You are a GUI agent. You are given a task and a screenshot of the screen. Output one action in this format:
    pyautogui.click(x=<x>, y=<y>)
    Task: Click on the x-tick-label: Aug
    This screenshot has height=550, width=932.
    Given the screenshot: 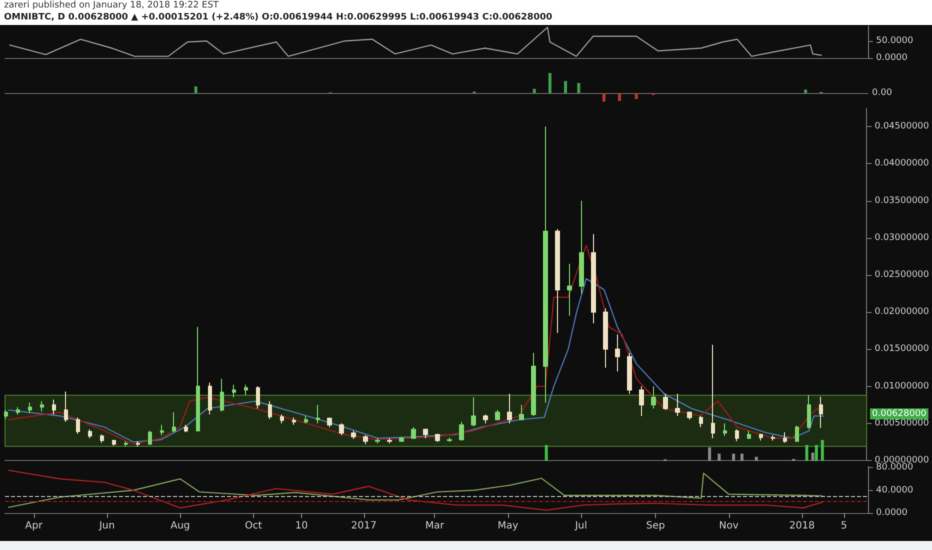 What is the action you would take?
    pyautogui.click(x=180, y=526)
    